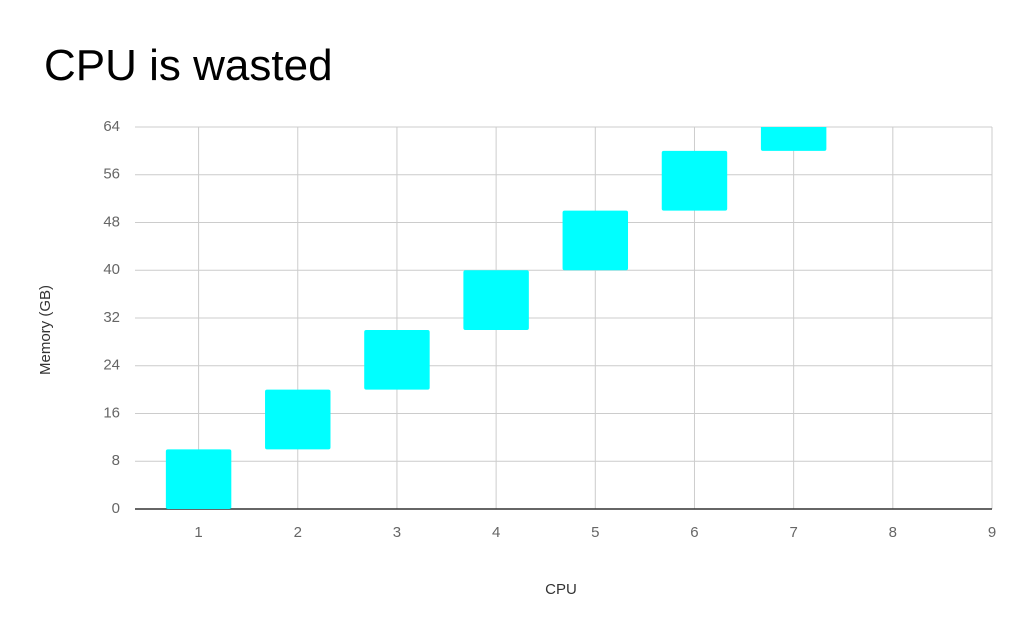 The height and width of the screenshot is (633, 1024). What do you see at coordinates (116, 460) in the screenshot?
I see `y-tick-label: 8` at bounding box center [116, 460].